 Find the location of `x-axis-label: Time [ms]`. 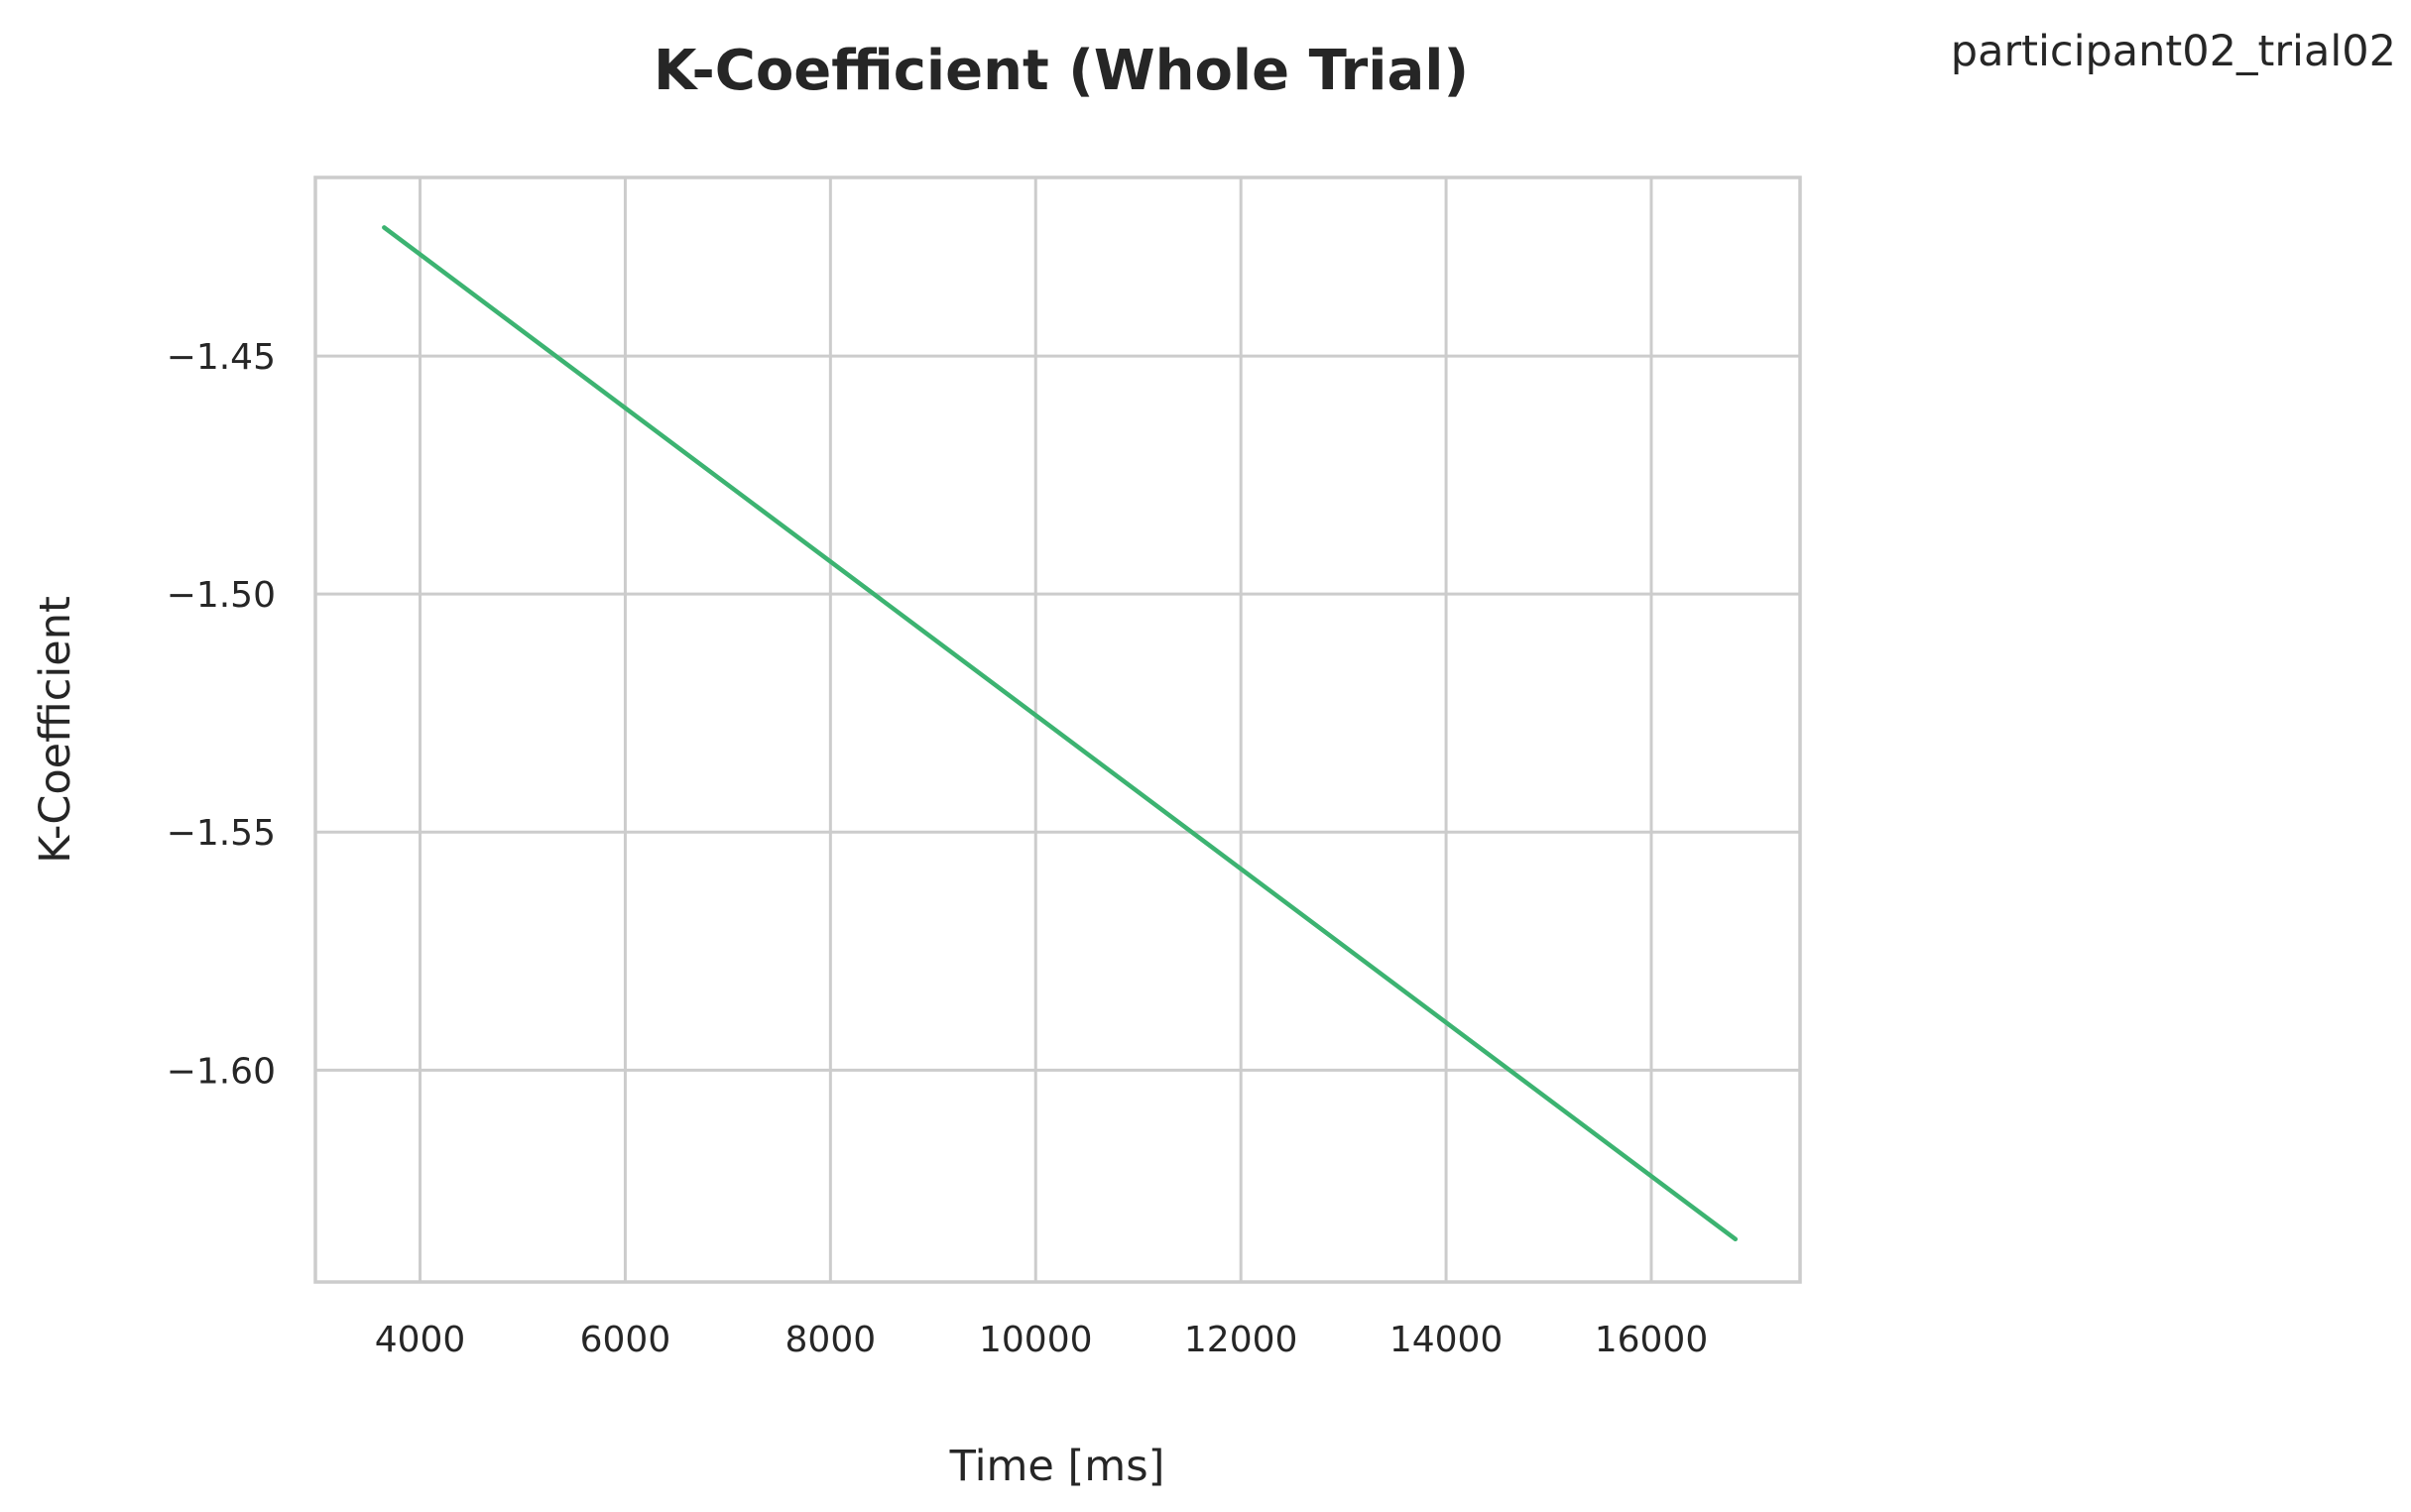

x-axis-label: Time [ms] is located at coordinates (1057, 1466).